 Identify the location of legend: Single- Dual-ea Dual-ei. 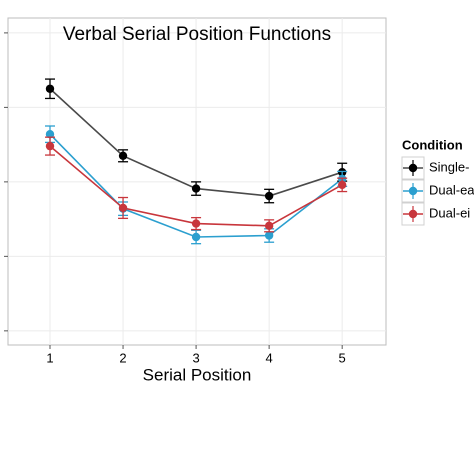
(437, 191).